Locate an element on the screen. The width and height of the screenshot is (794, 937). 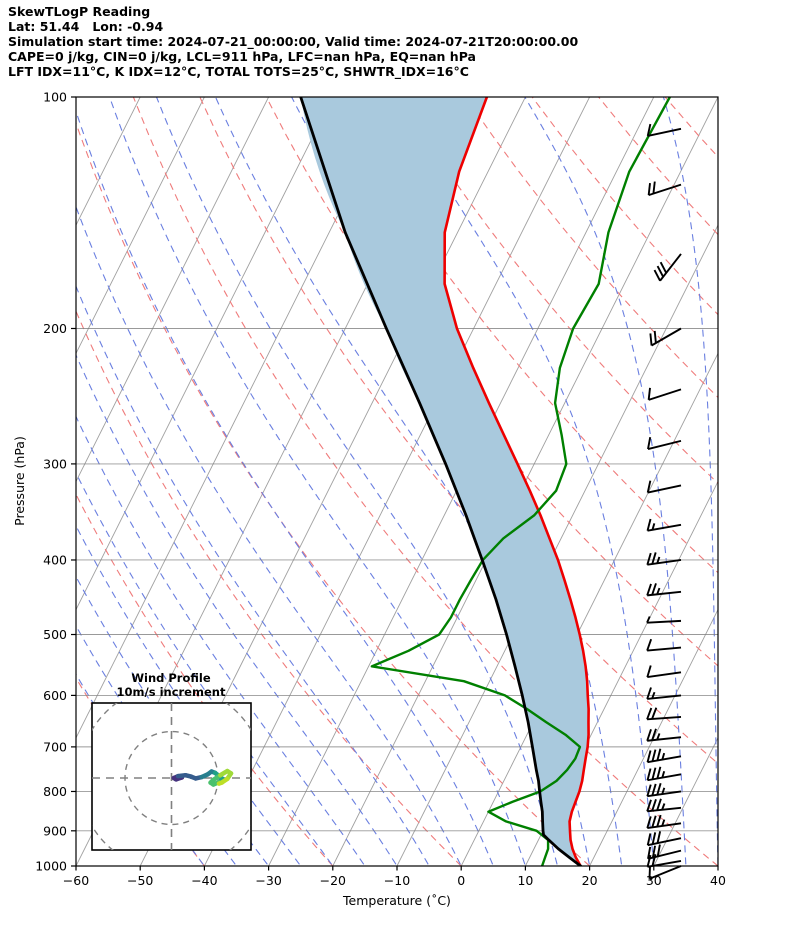
x-tick-label: −20 is located at coordinates (333, 880).